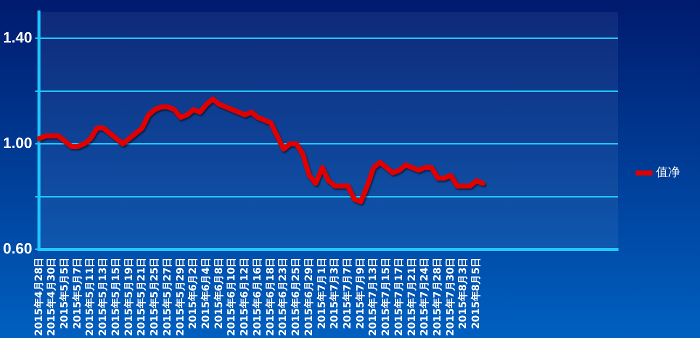 The image size is (700, 338). I want to click on x-tick-label: 2015年6月25日, so click(296, 296).